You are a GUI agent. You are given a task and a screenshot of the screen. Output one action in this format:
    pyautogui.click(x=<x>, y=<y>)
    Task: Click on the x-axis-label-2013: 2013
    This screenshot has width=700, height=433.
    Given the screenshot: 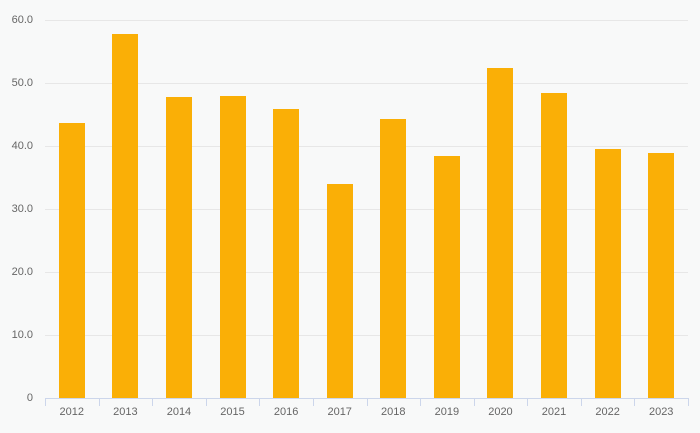 What is the action you would take?
    pyautogui.click(x=125, y=412)
    